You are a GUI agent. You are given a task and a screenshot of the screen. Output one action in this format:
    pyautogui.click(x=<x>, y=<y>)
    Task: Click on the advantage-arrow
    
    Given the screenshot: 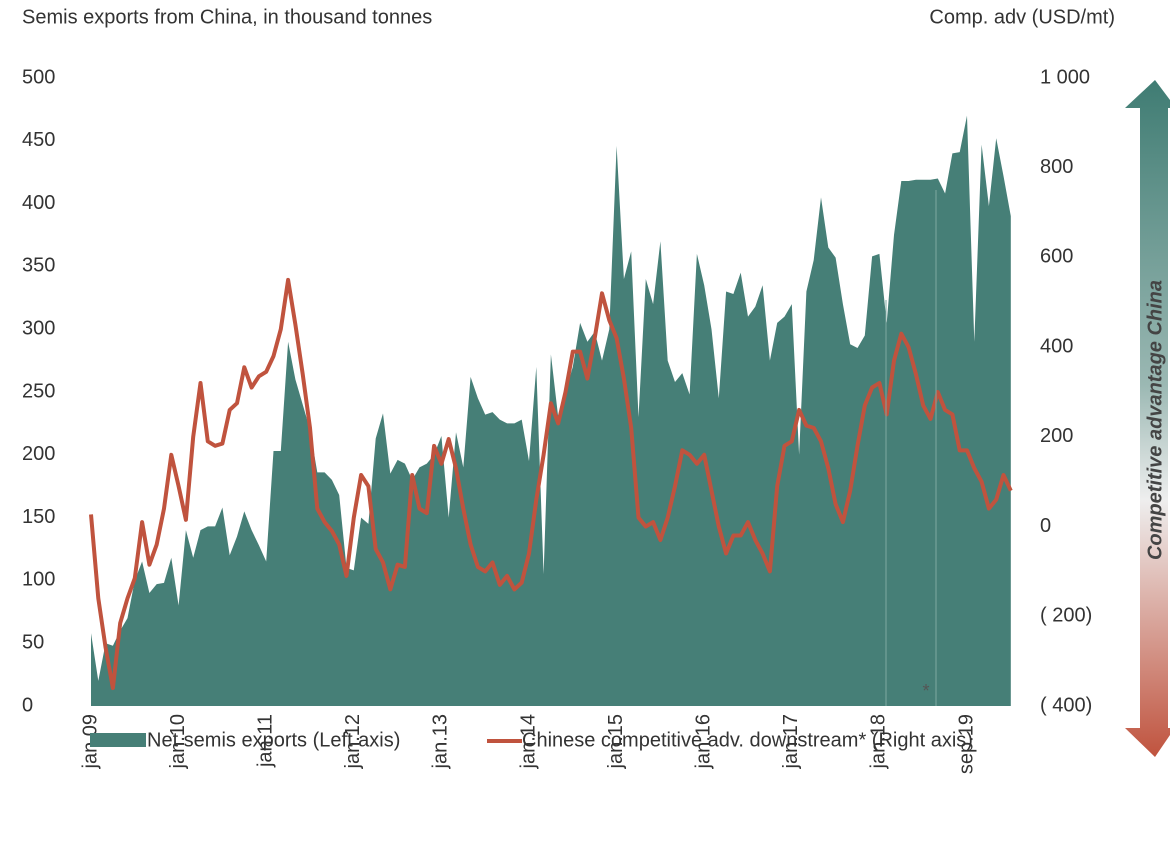 What is the action you would take?
    pyautogui.click(x=1147, y=418)
    